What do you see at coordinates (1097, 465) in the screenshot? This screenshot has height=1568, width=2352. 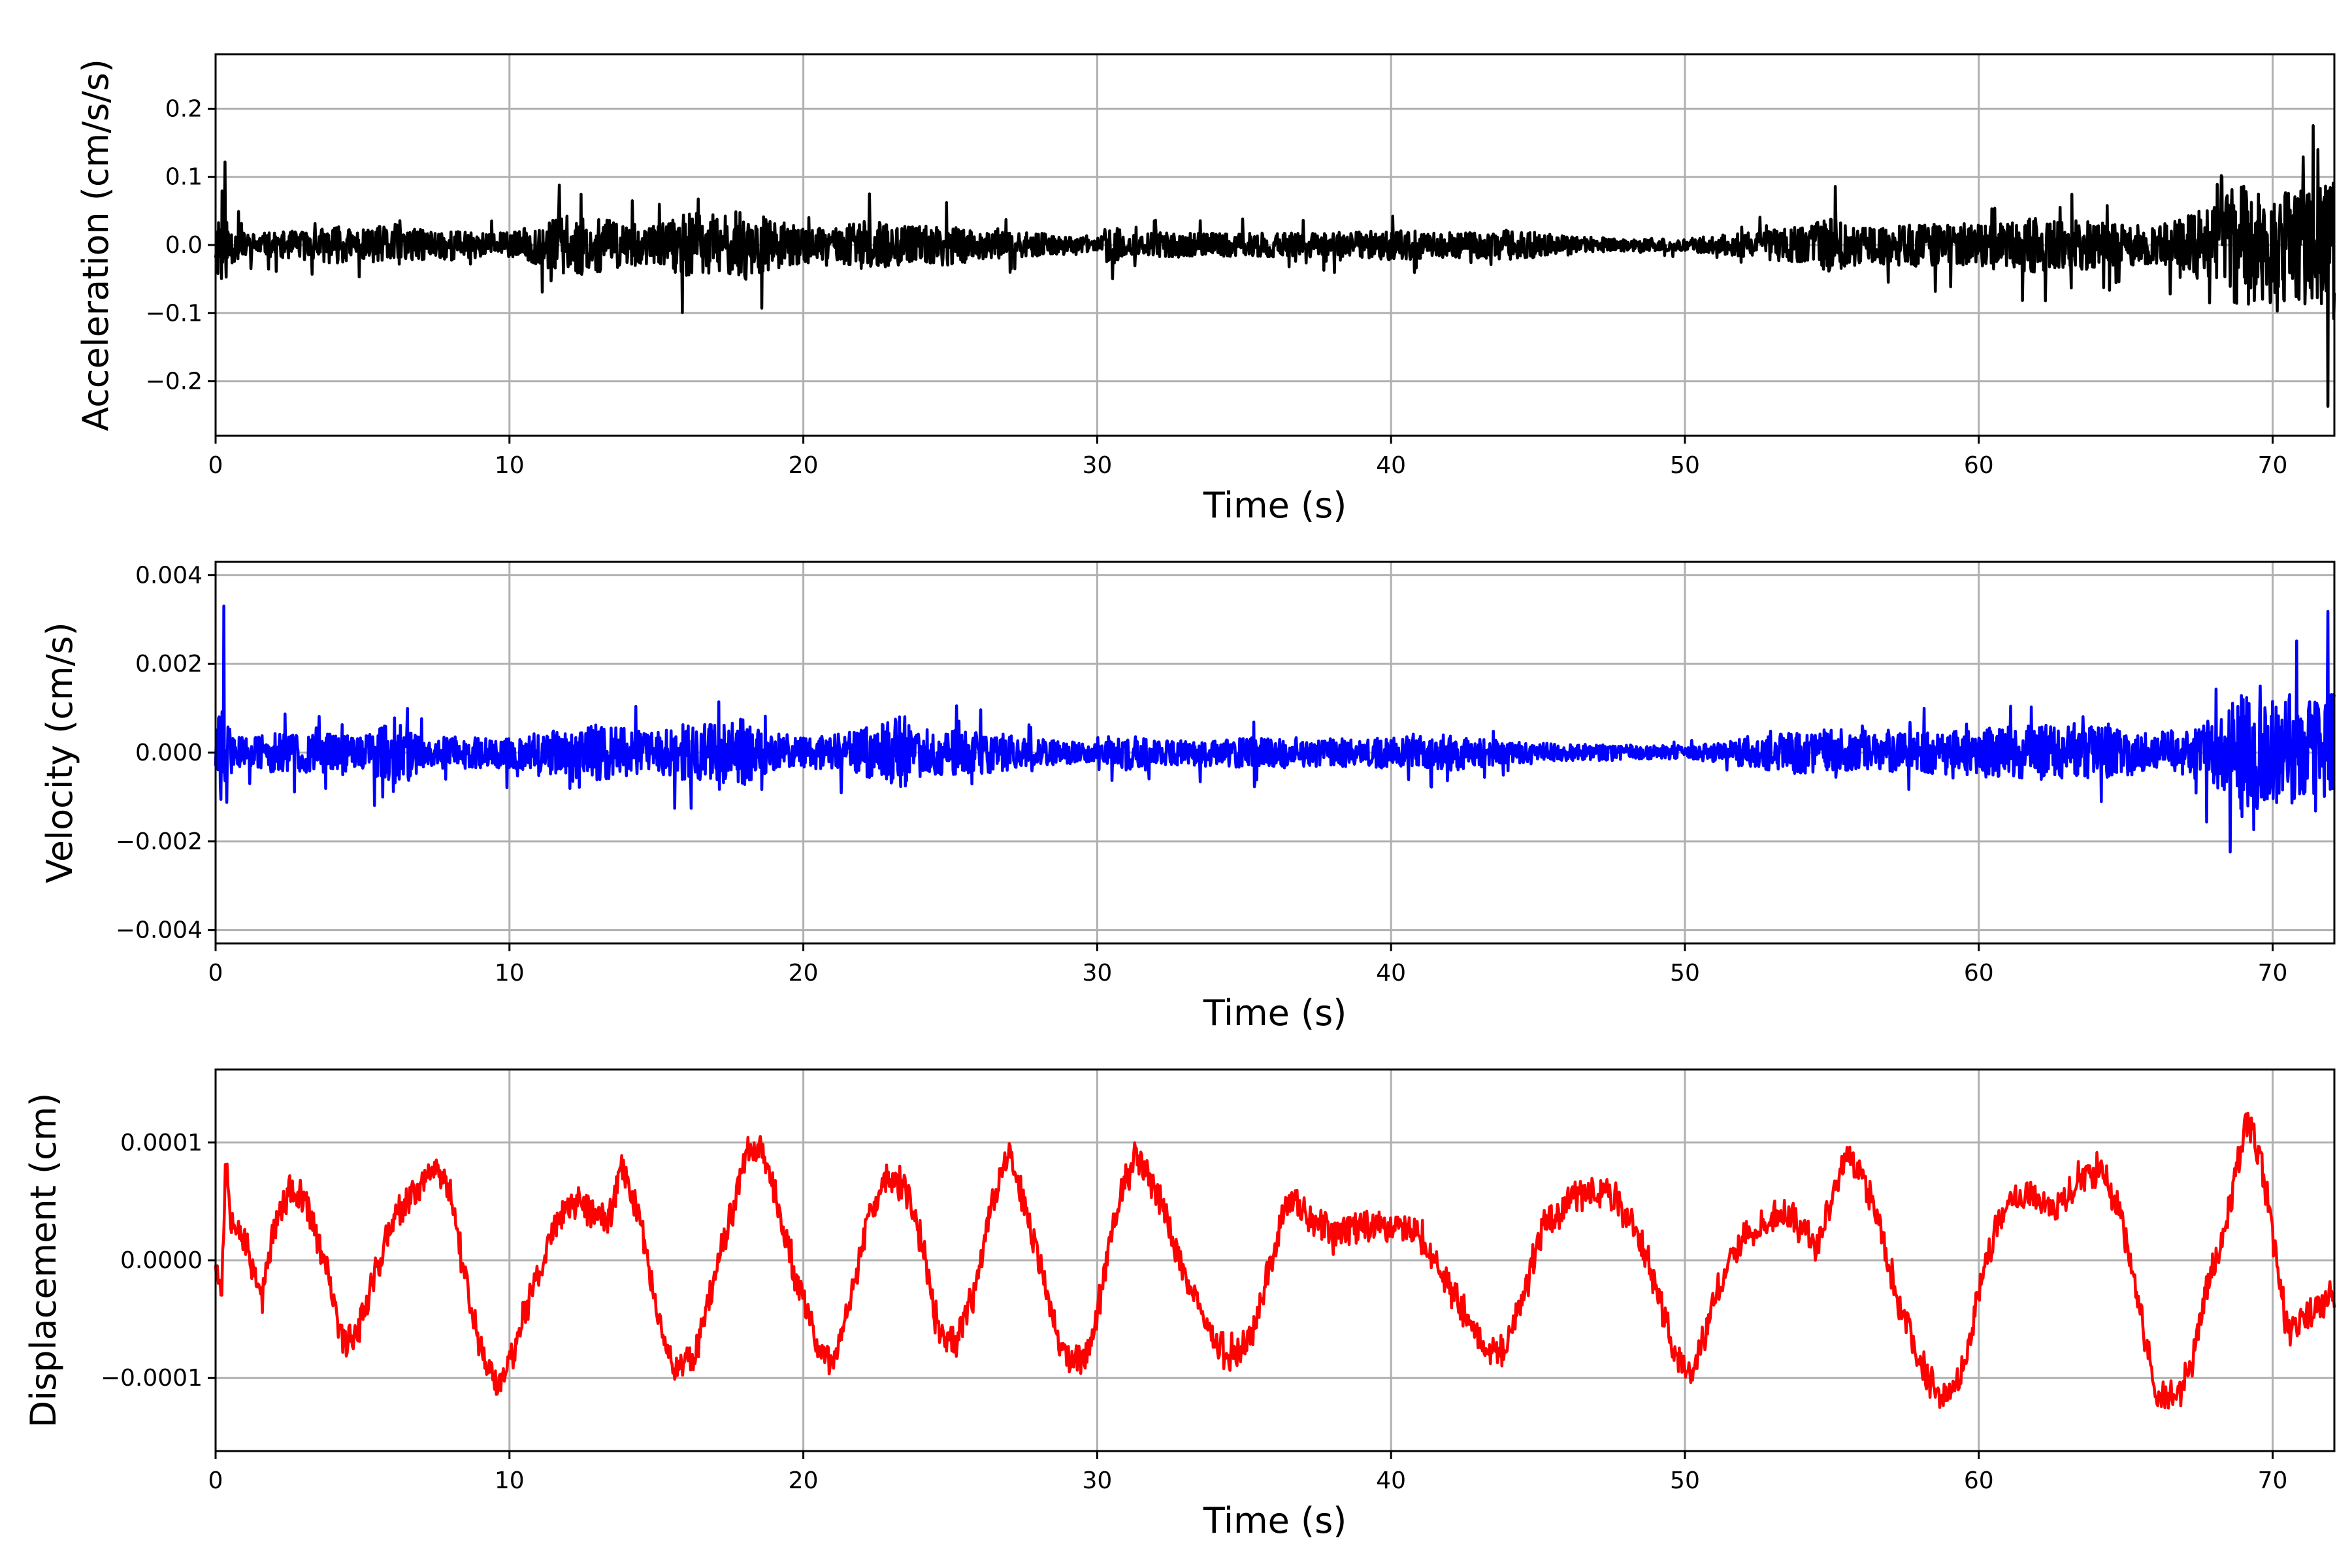 I see `acceleration-x-tick-label: 30` at bounding box center [1097, 465].